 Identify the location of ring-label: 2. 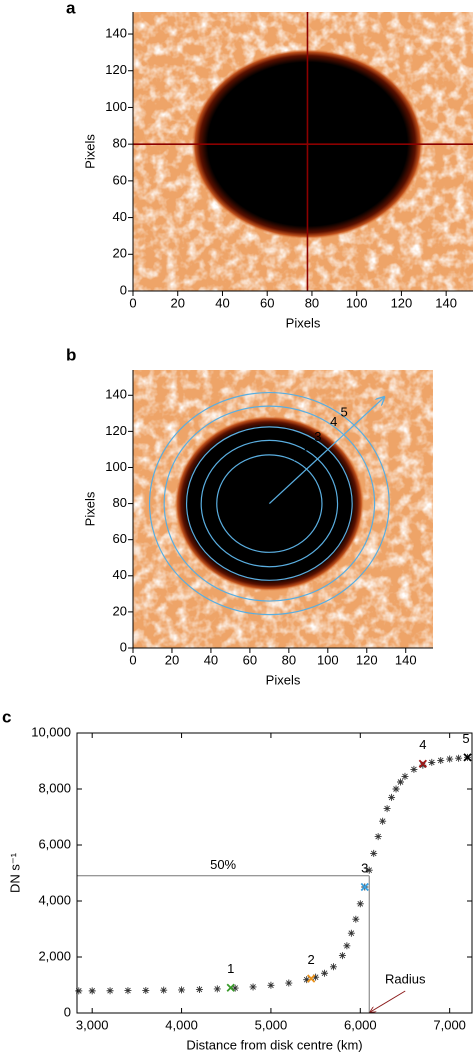
(307, 445).